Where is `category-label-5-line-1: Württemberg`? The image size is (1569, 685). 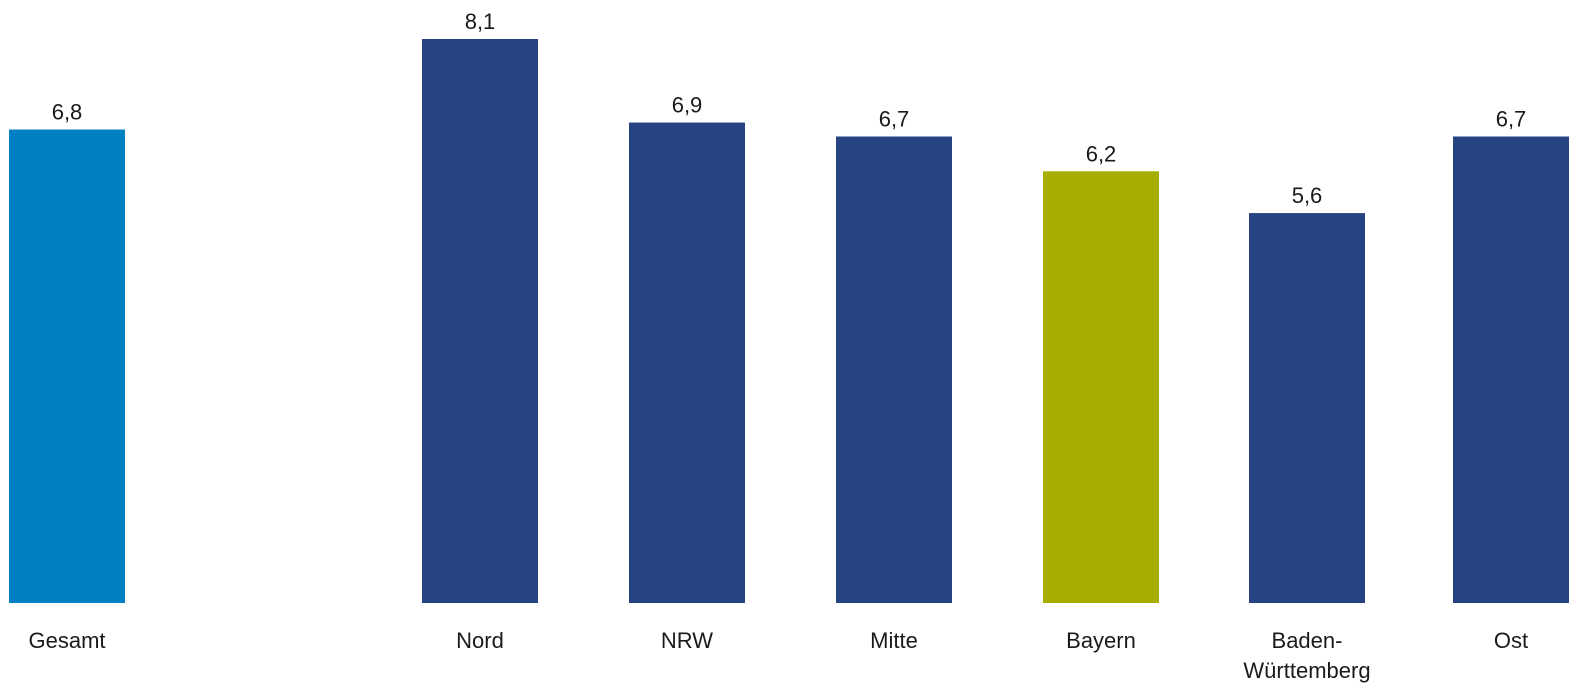
category-label-5-line-1: Württemberg is located at coordinates (1306, 670).